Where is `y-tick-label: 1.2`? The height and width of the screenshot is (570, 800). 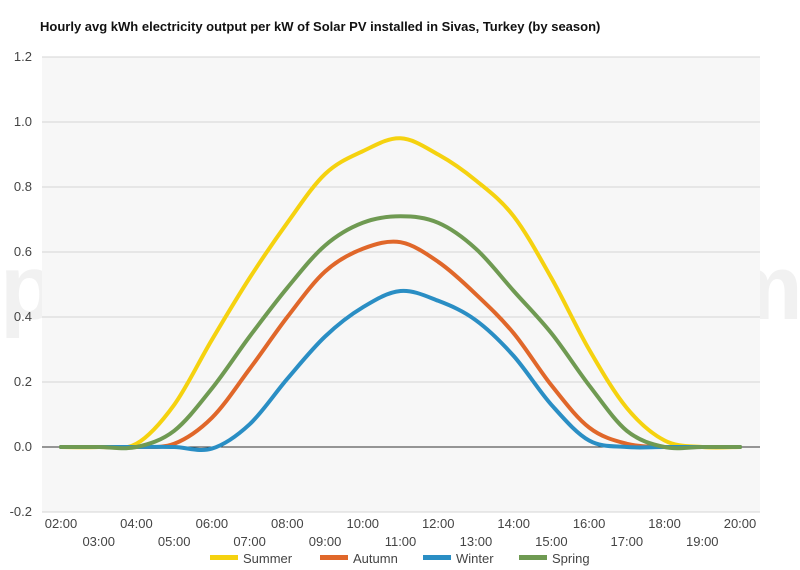 y-tick-label: 1.2 is located at coordinates (23, 56).